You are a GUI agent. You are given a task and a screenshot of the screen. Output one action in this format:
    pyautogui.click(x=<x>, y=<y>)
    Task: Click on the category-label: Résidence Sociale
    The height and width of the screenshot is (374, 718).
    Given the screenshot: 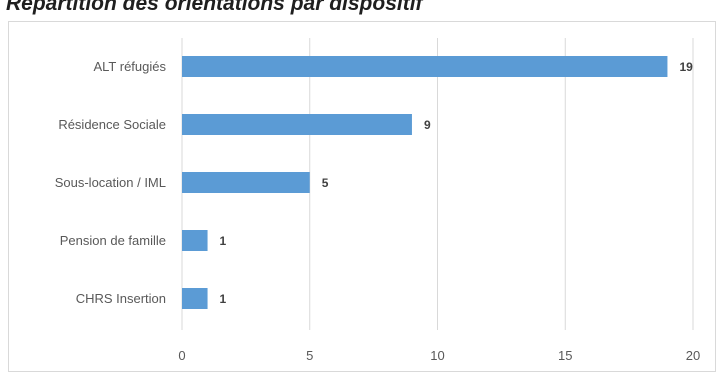 What is the action you would take?
    pyautogui.click(x=112, y=124)
    